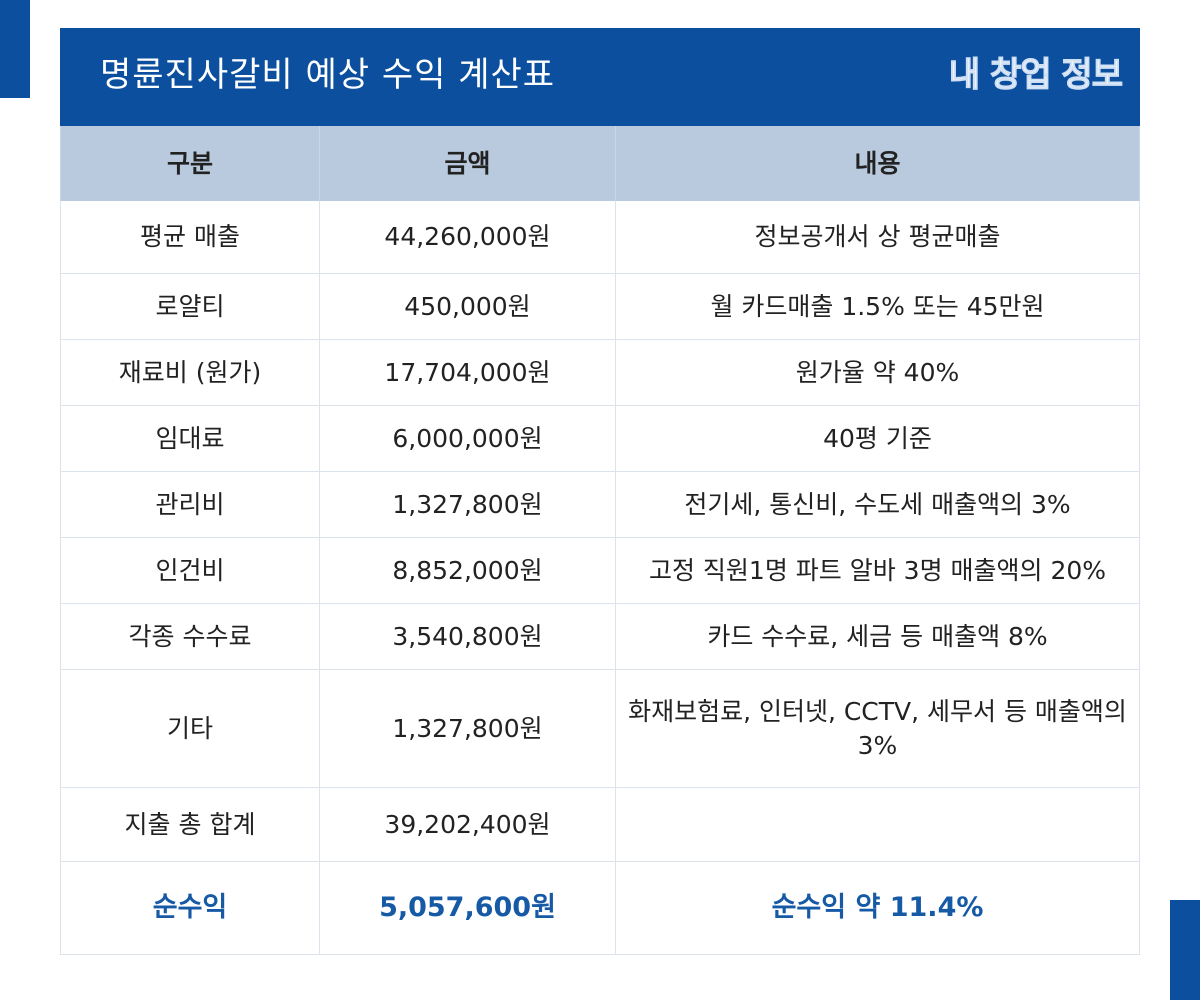 The height and width of the screenshot is (1000, 1200). Describe the element at coordinates (190, 372) in the screenshot. I see `table-cell: 재료비 (원가)` at that location.